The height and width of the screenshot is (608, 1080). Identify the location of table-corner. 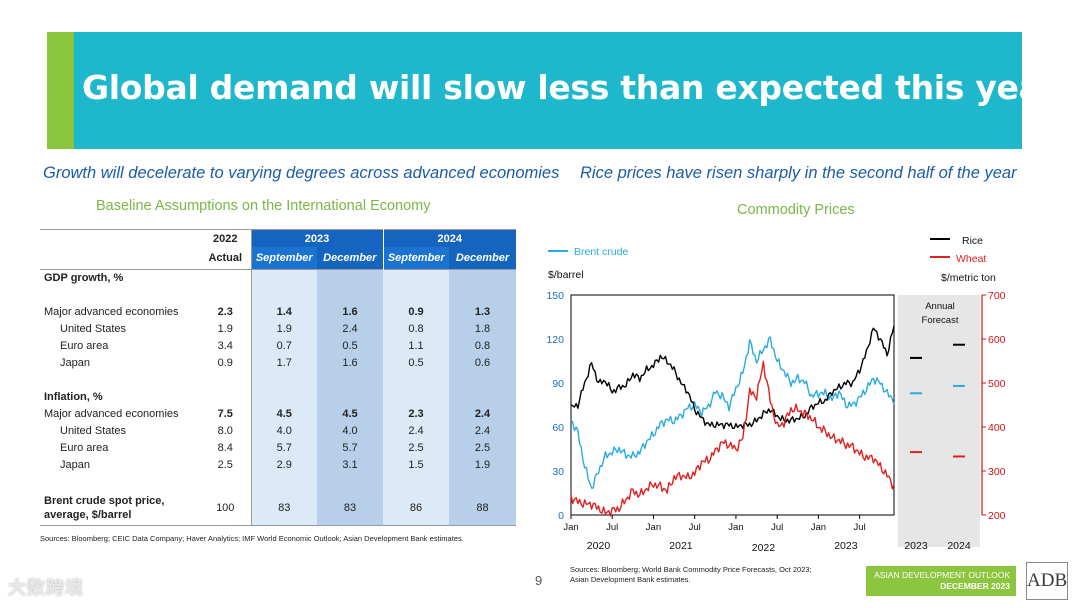
(120, 239).